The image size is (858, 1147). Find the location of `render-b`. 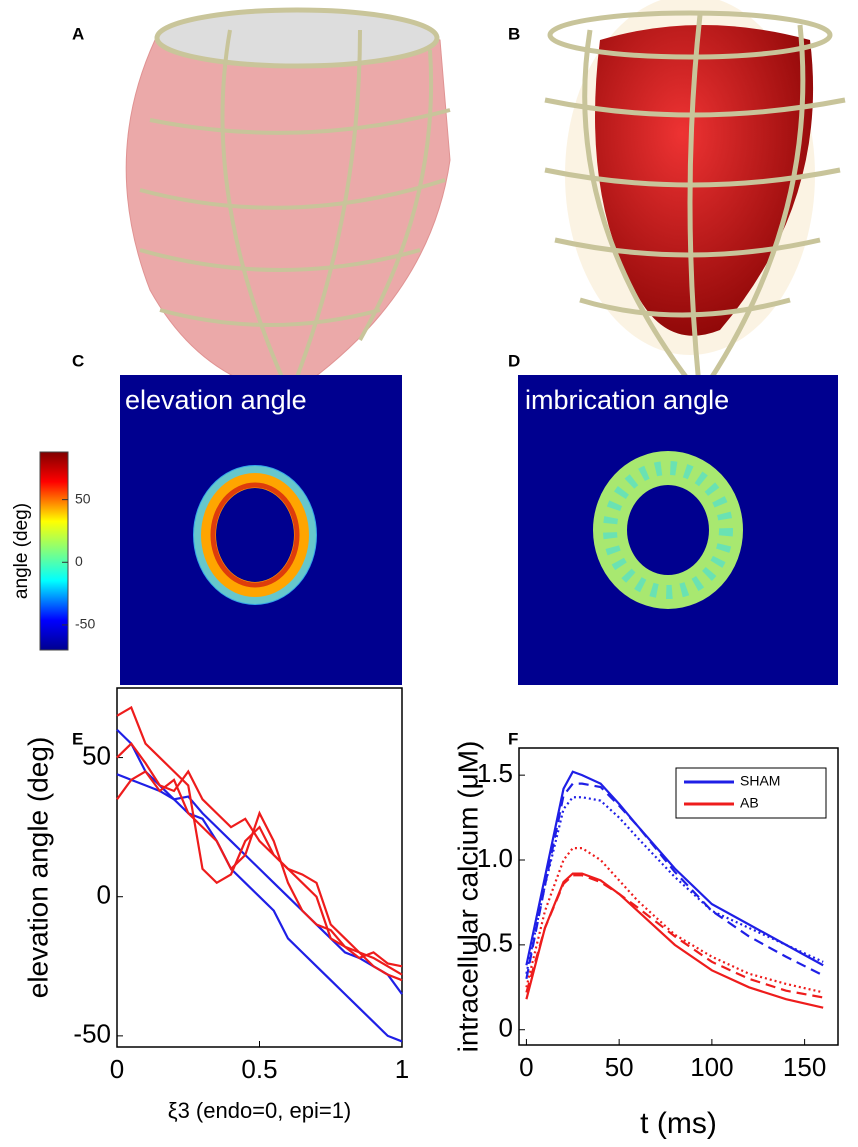

render-b is located at coordinates (695, 198).